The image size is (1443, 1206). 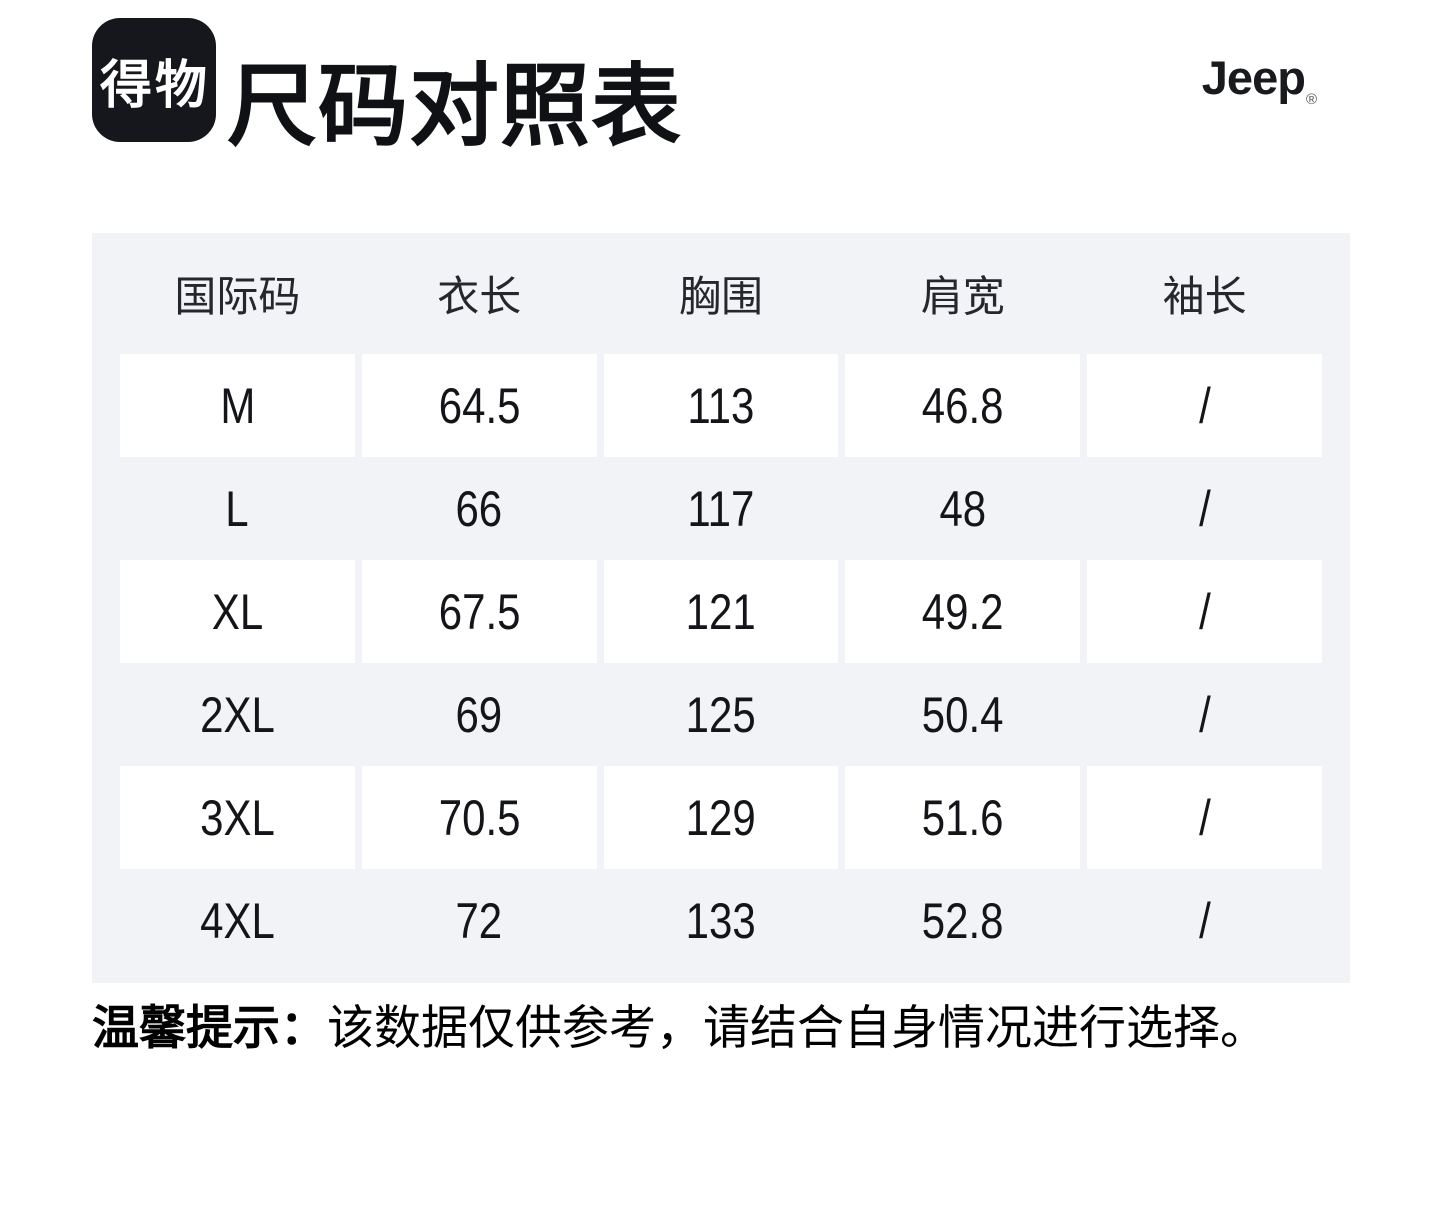 I want to click on page-title: 尺码对照表, so click(x=454, y=107).